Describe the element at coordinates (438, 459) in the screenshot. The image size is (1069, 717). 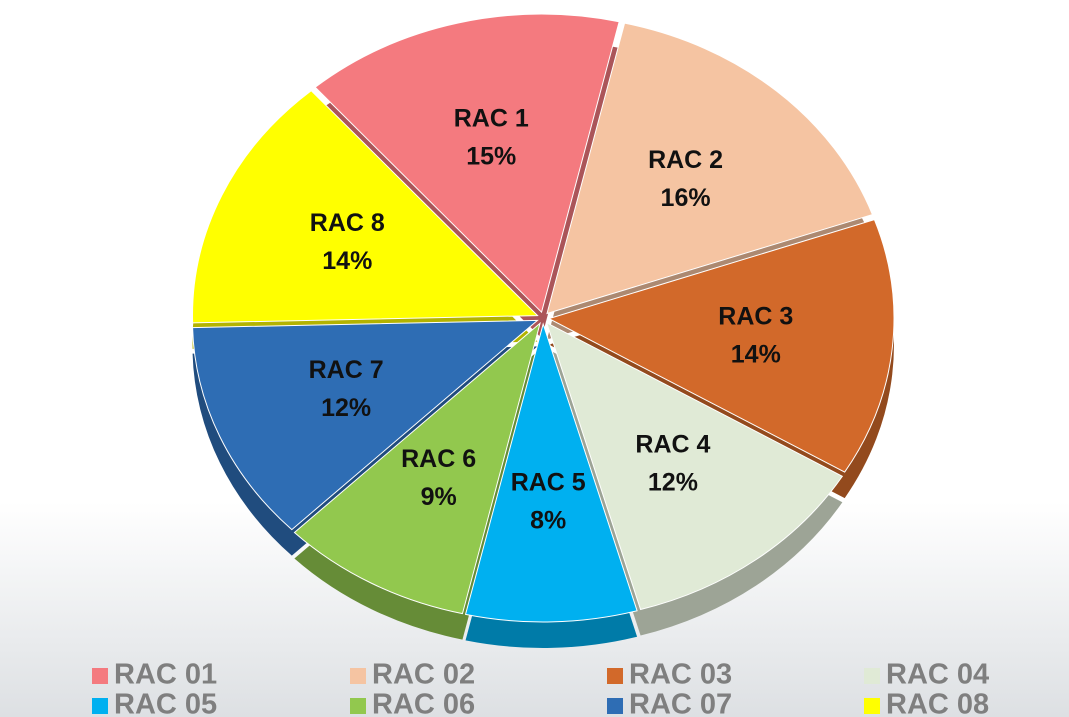
I see `slice-label: RAC 6` at that location.